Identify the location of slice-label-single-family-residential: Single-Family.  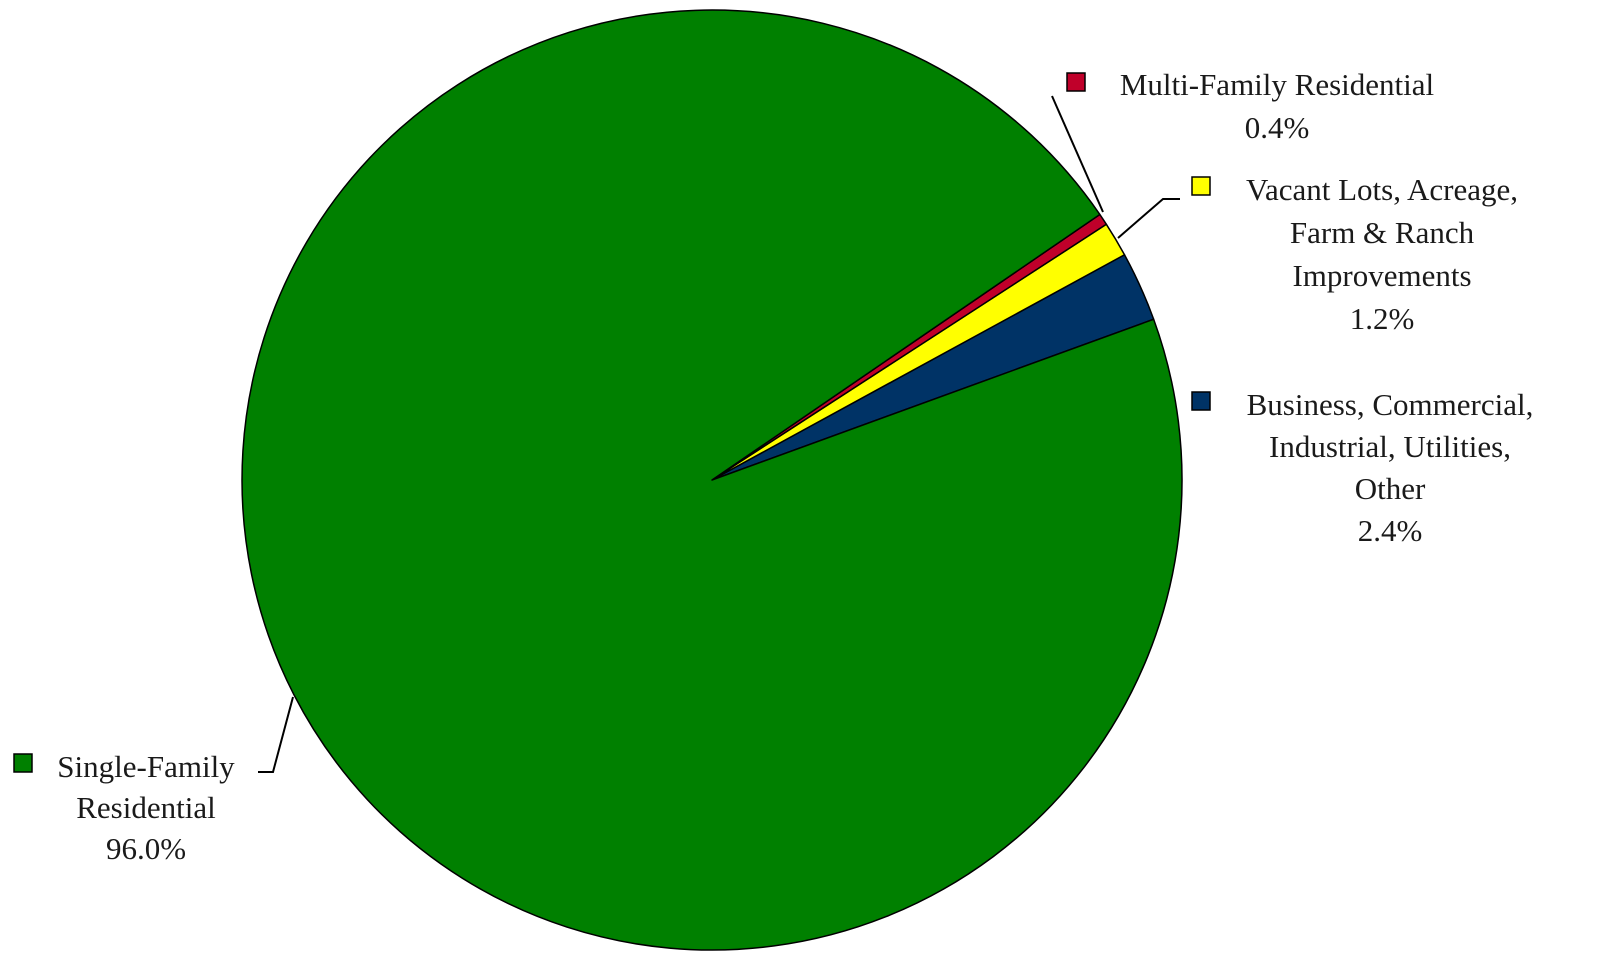
(146, 766).